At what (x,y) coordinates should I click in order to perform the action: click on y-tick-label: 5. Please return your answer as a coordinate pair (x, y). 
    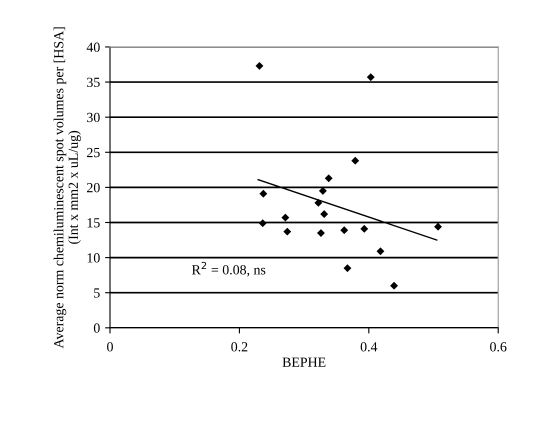
    Looking at the image, I should click on (97, 293).